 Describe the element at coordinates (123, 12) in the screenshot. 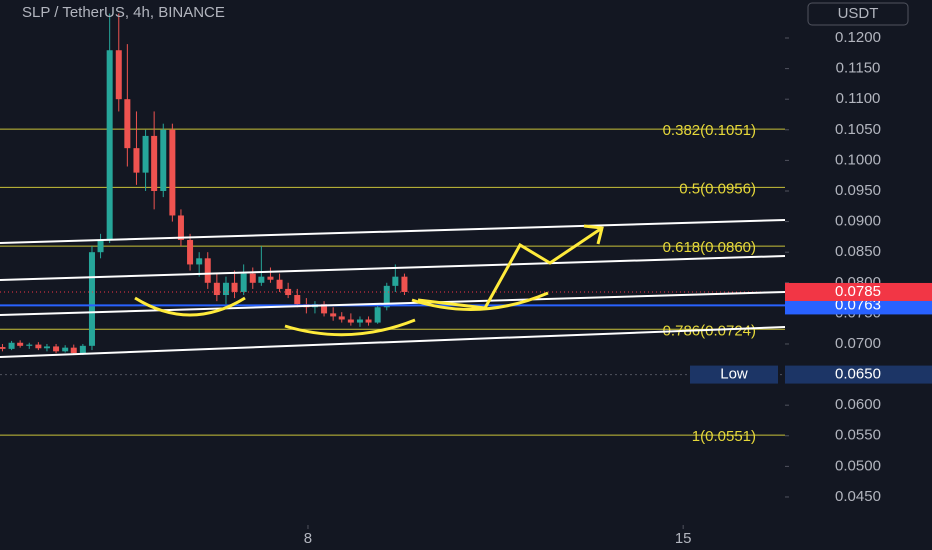

I see `chart-title: SLP / TetherUS, 4h, BINANCE` at that location.